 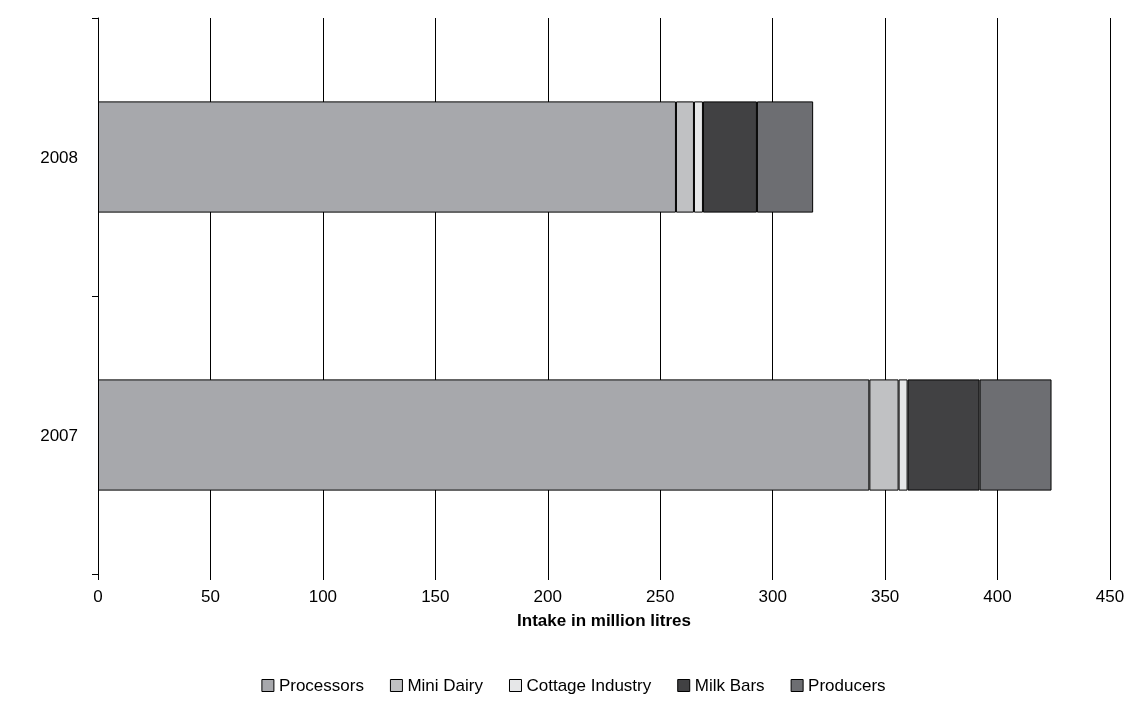 What do you see at coordinates (729, 685) in the screenshot?
I see `legend-label: Milk Bars` at bounding box center [729, 685].